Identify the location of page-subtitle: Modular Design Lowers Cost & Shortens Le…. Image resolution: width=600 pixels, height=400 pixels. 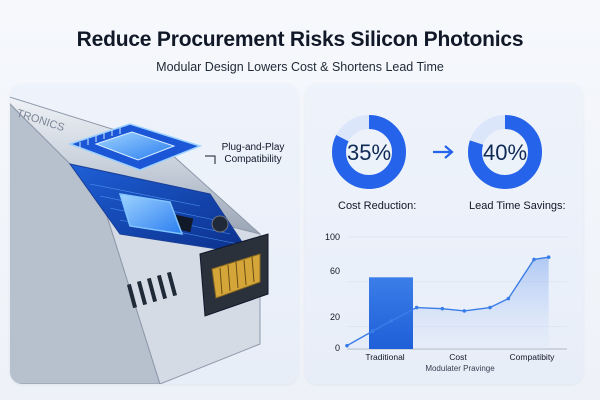
(300, 67).